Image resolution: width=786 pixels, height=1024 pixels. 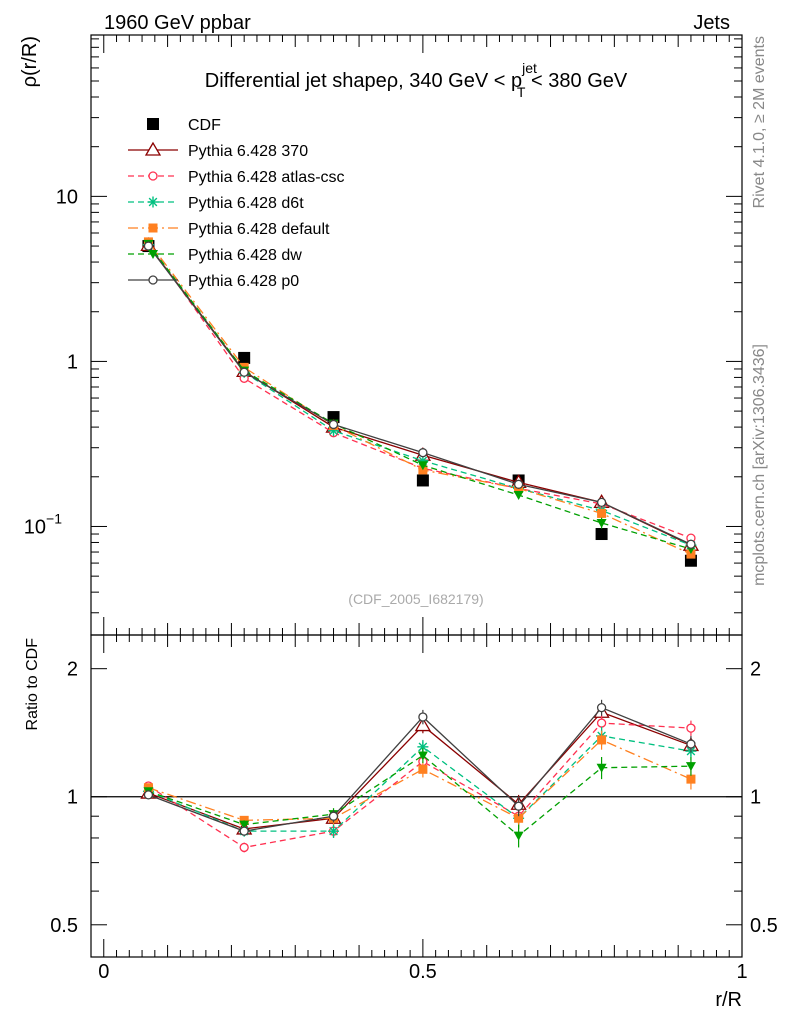 I want to click on legend-label: Pythia 6.428 d6t, so click(x=246, y=203).